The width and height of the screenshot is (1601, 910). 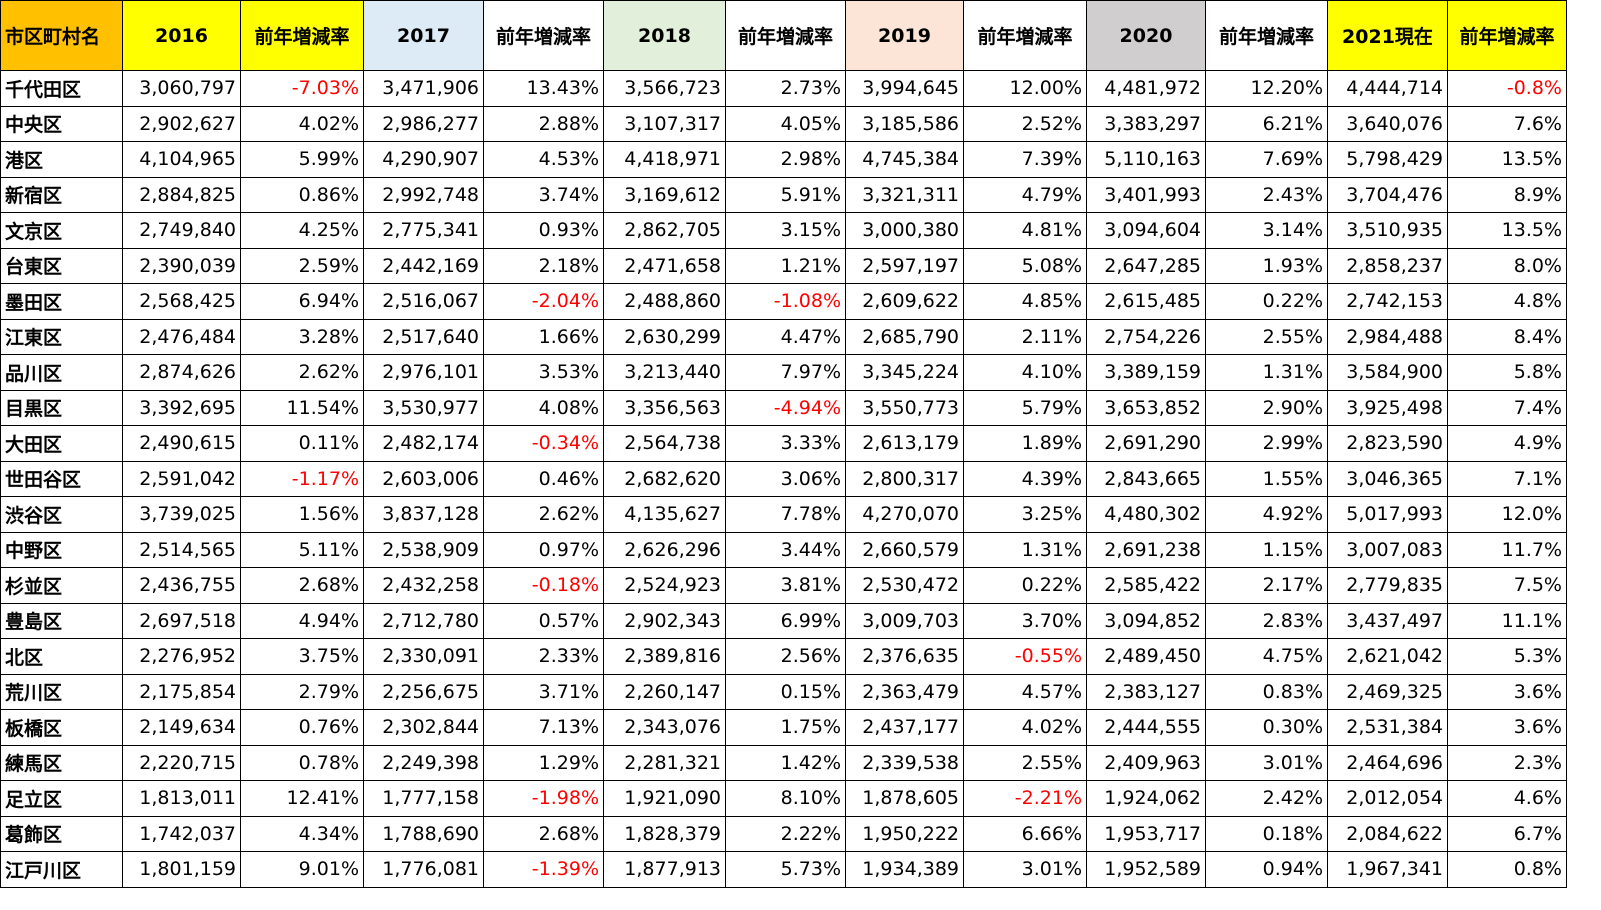 What do you see at coordinates (664, 549) in the screenshot?
I see `data-cell: 2,626,296` at bounding box center [664, 549].